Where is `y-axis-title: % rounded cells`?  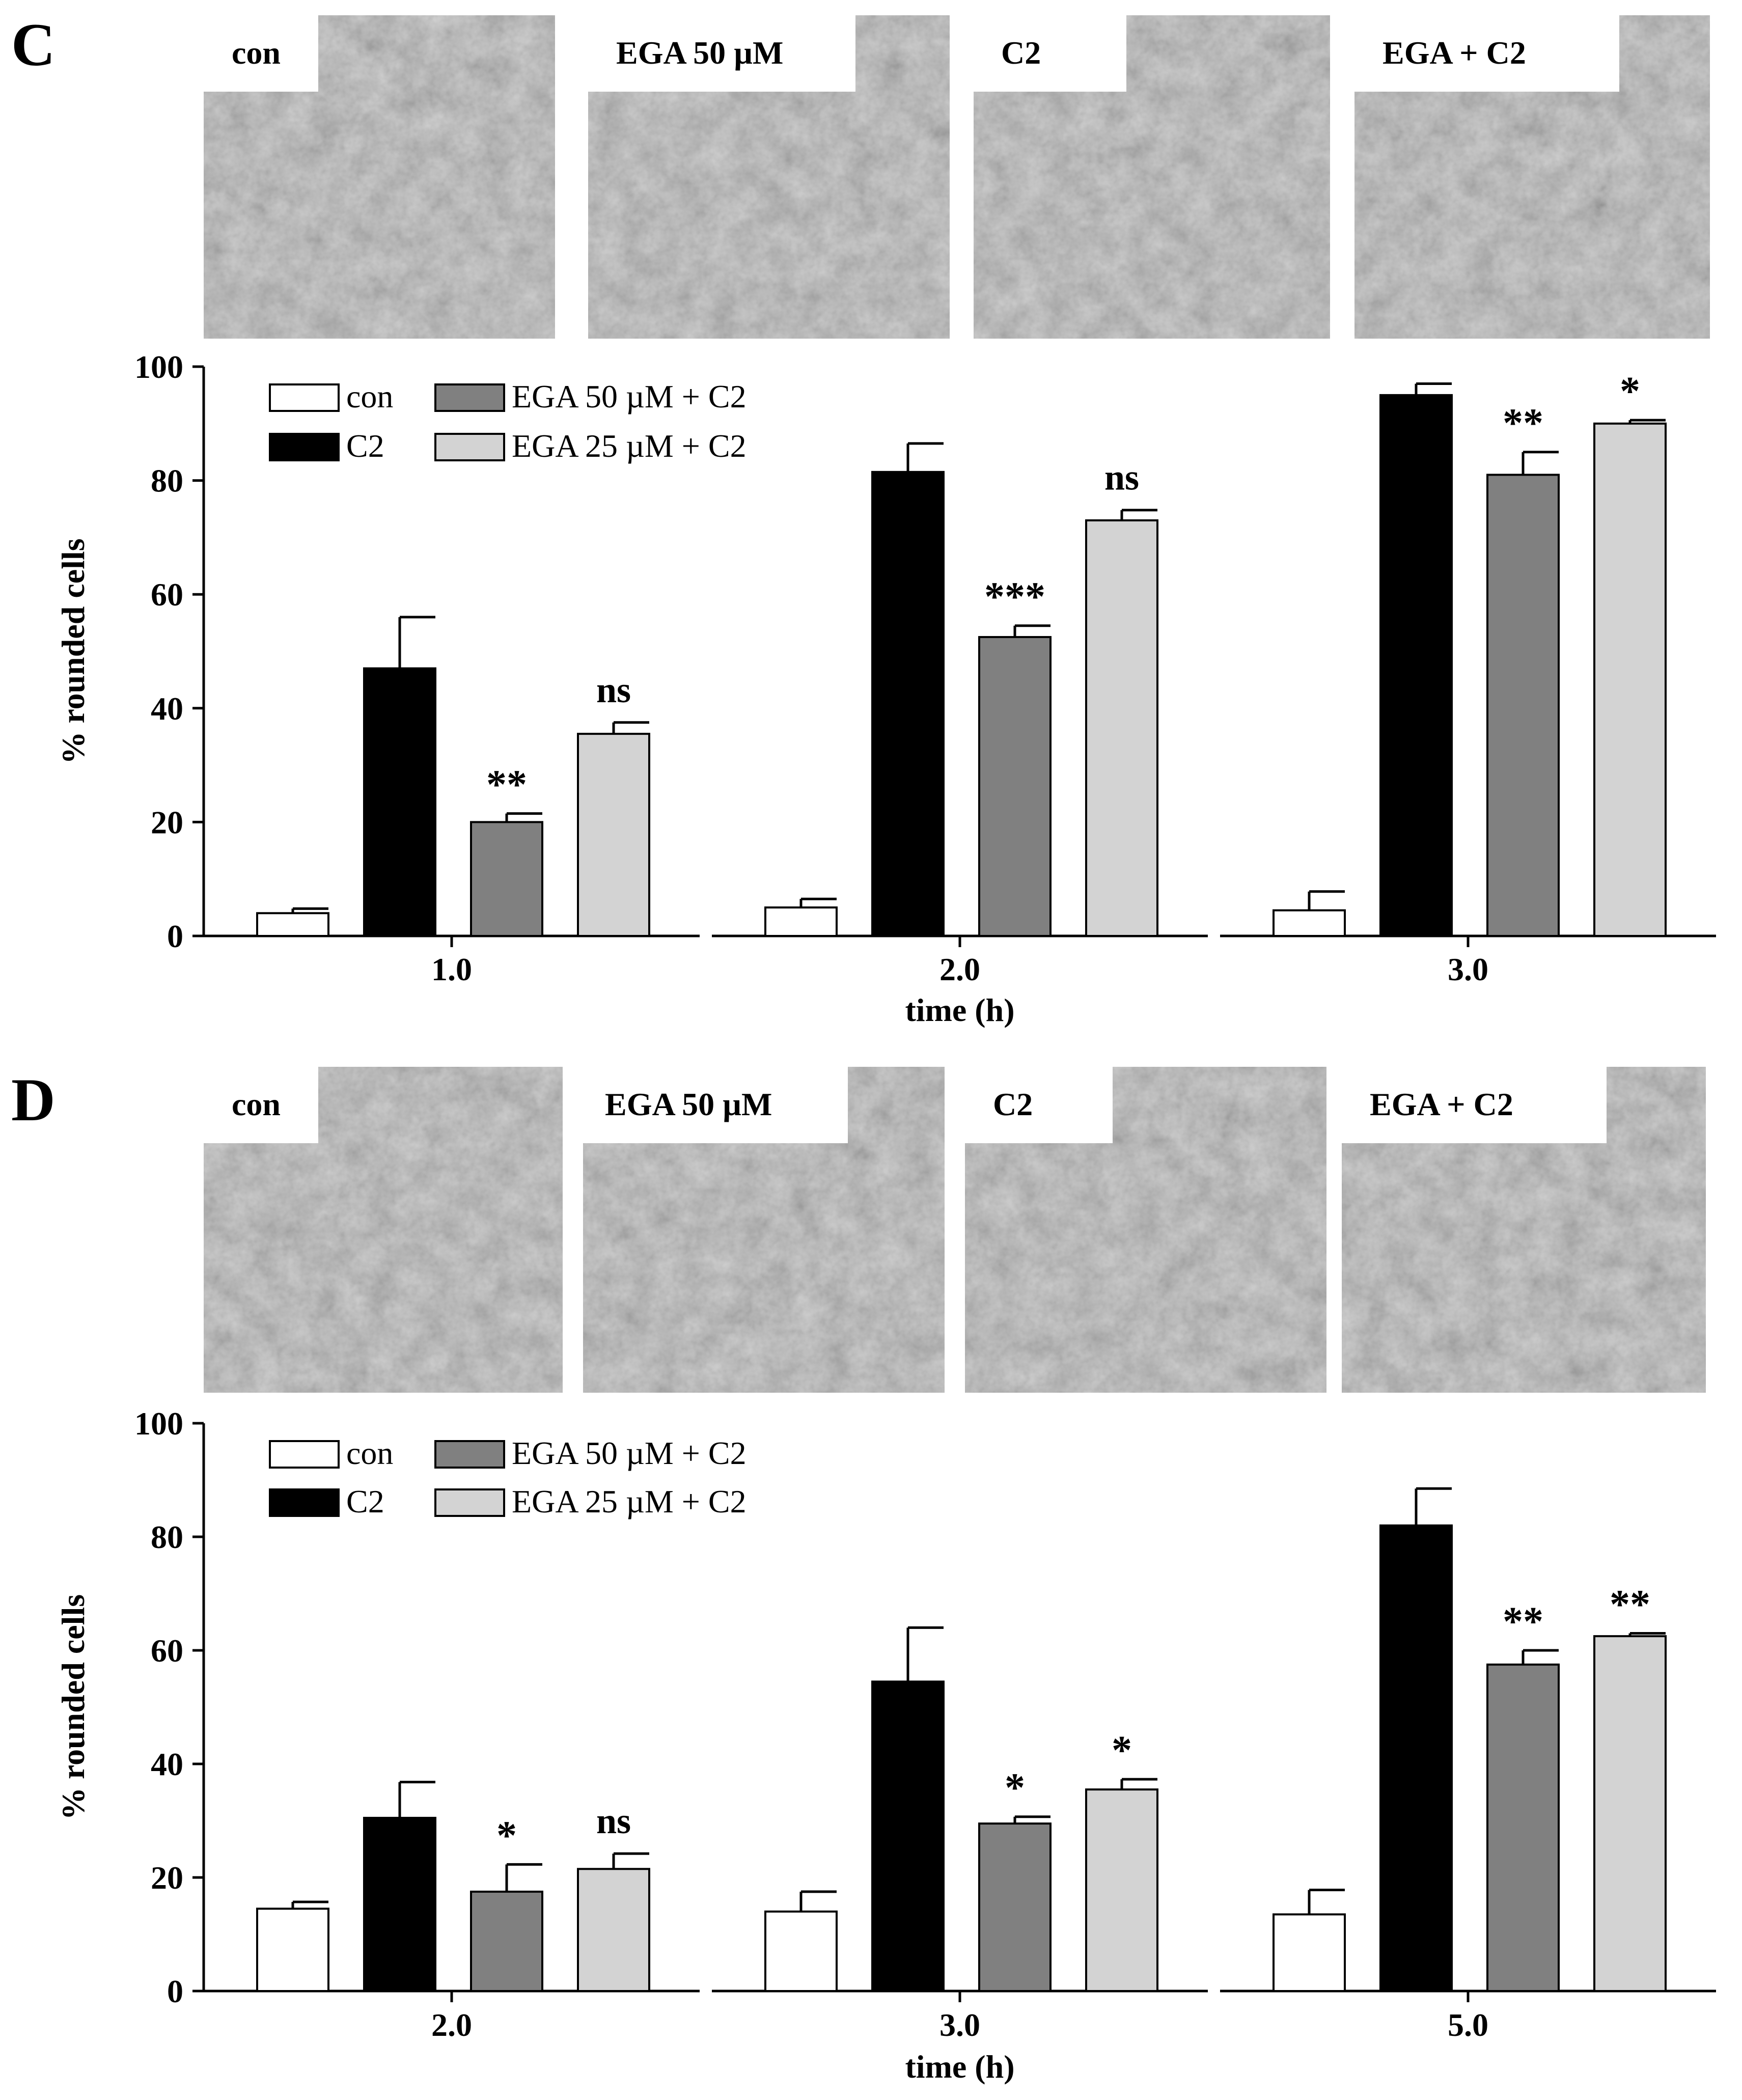 y-axis-title: % rounded cells is located at coordinates (73, 651).